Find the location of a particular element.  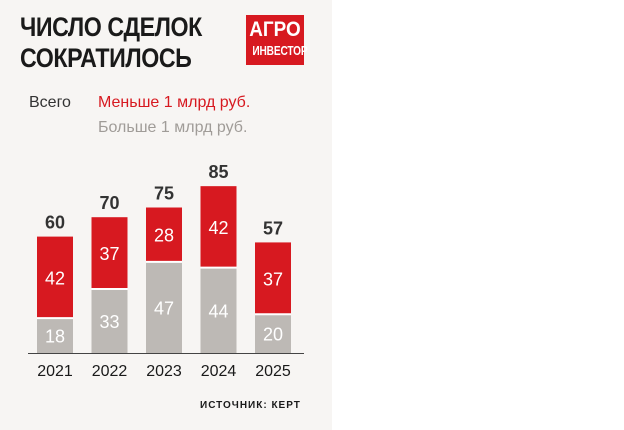

agroinvestor-logo: АГРО ИНВЕСТОР is located at coordinates (277, 40).